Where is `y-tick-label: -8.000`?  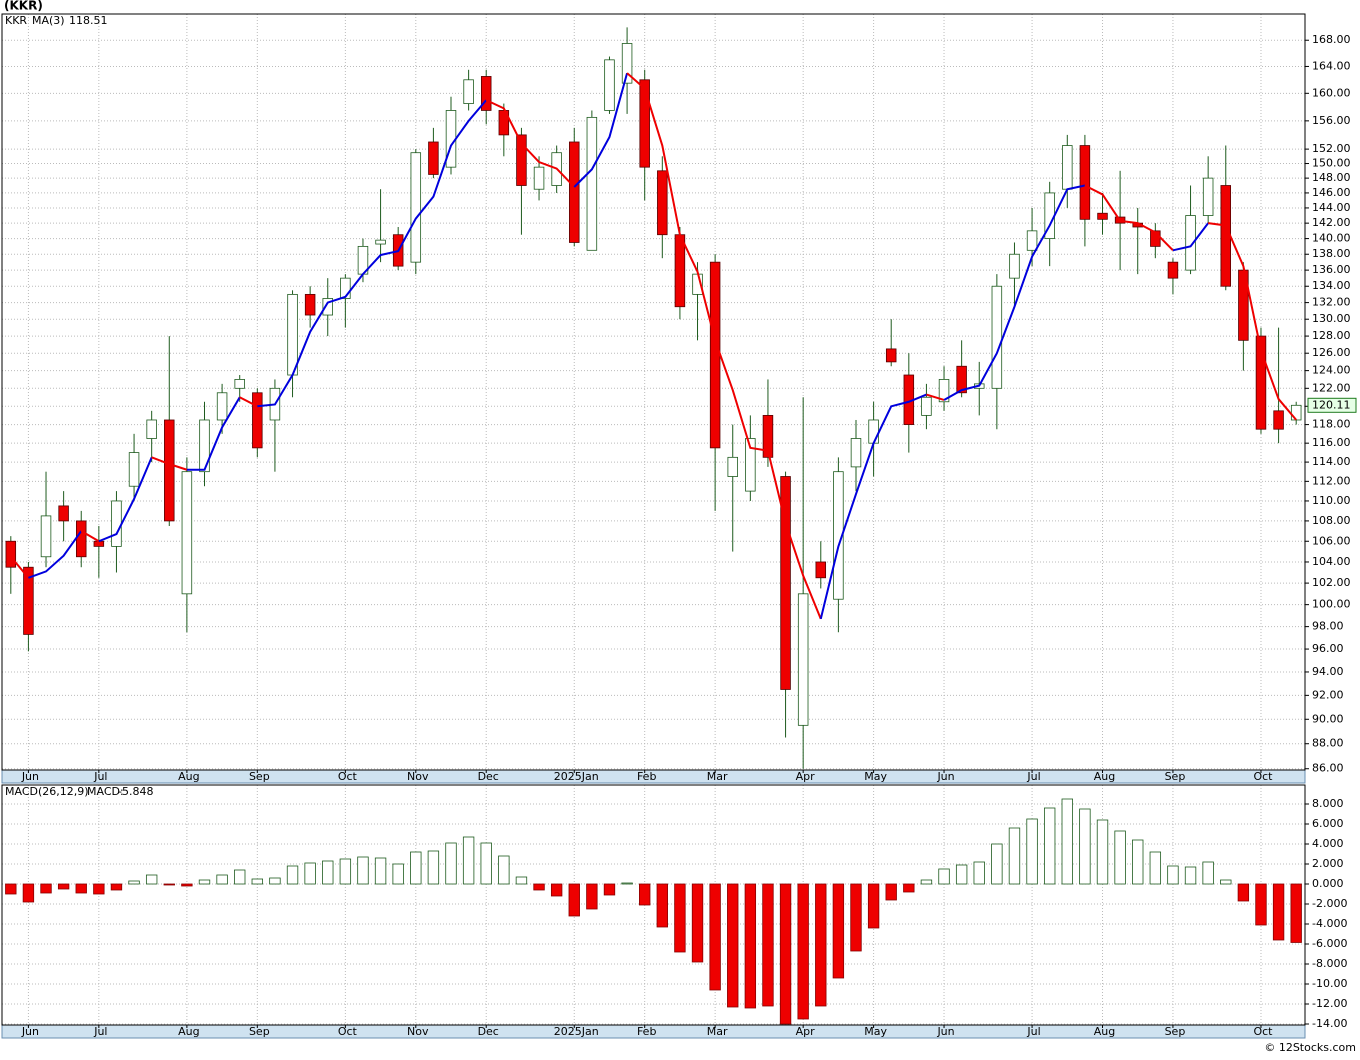 y-tick-label: -8.000 is located at coordinates (1329, 963).